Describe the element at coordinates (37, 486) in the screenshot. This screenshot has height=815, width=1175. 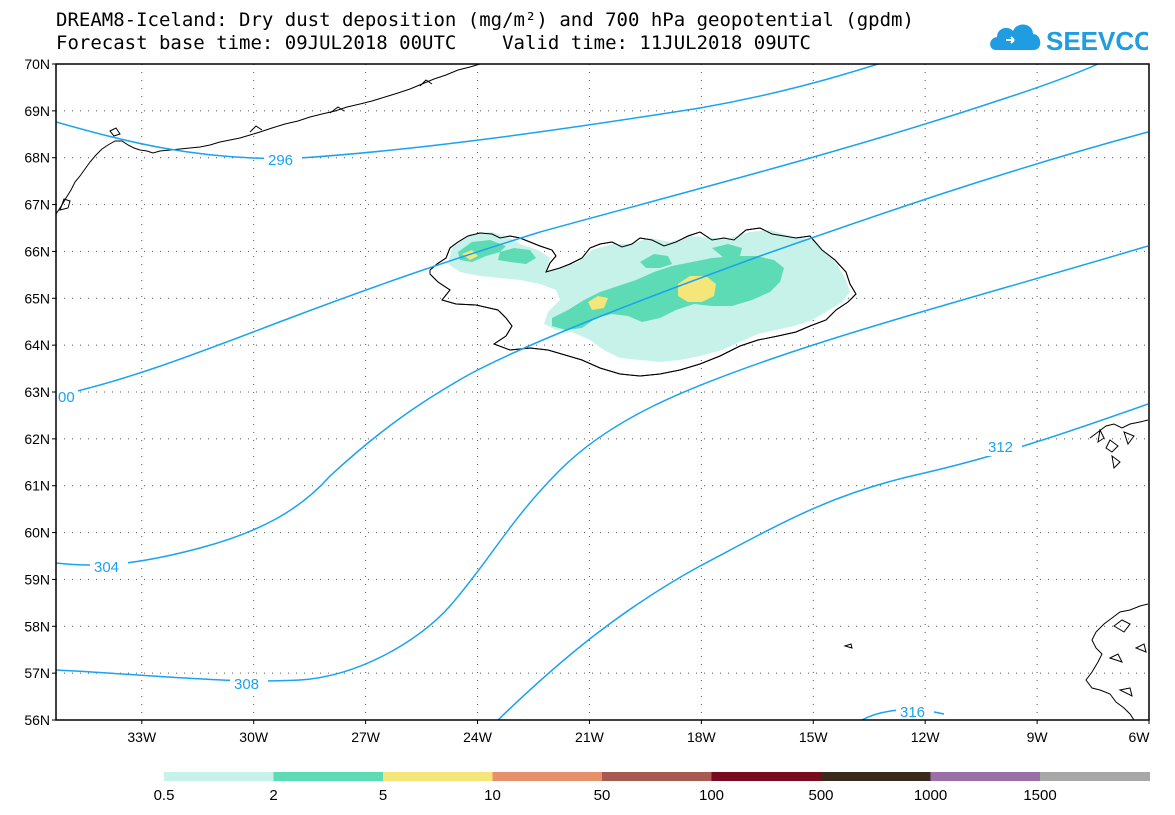
I see `lat-label: 61N` at that location.